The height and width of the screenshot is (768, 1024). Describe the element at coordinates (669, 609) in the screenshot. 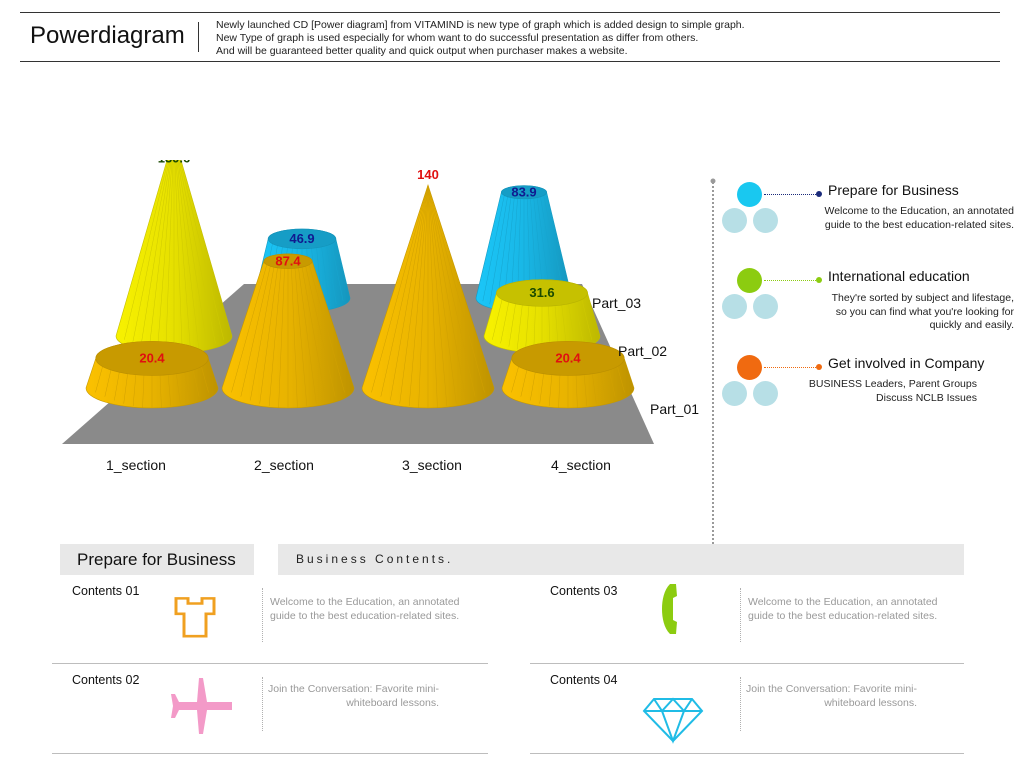

I see `phone-icon` at that location.